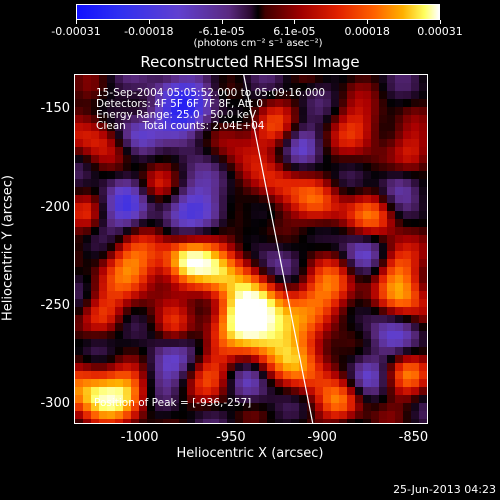  I want to click on colorbar-tick-label: -6.1e-05, so click(221, 31).